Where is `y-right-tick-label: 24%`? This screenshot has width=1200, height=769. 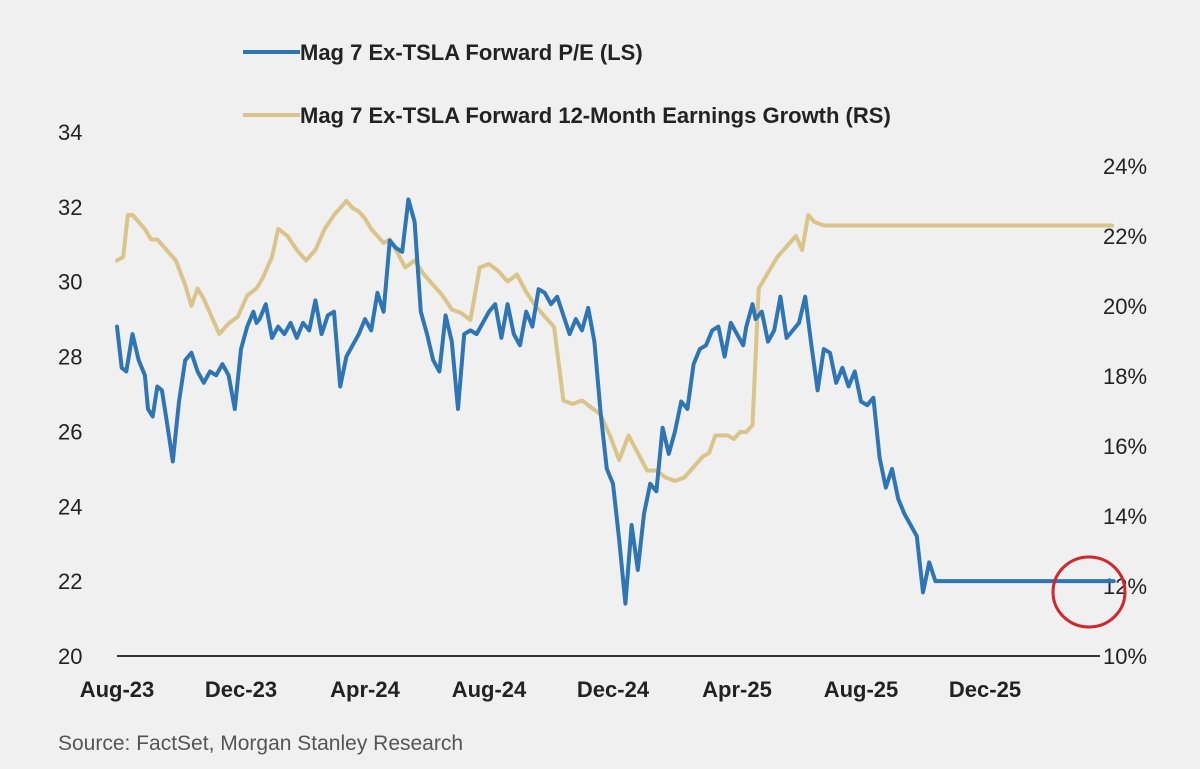 y-right-tick-label: 24% is located at coordinates (1125, 166).